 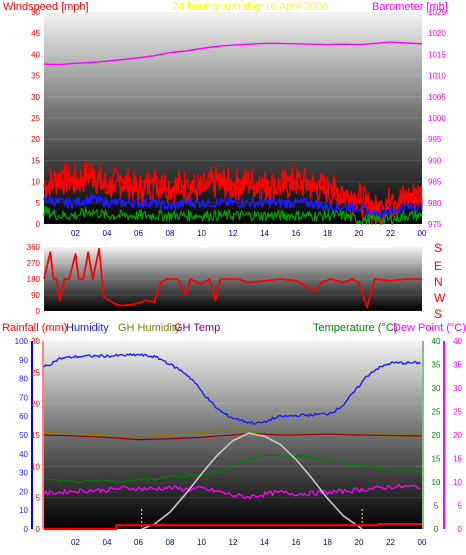 What do you see at coordinates (436, 365) in the screenshot?
I see `temperature-y-tick: 35` at bounding box center [436, 365].